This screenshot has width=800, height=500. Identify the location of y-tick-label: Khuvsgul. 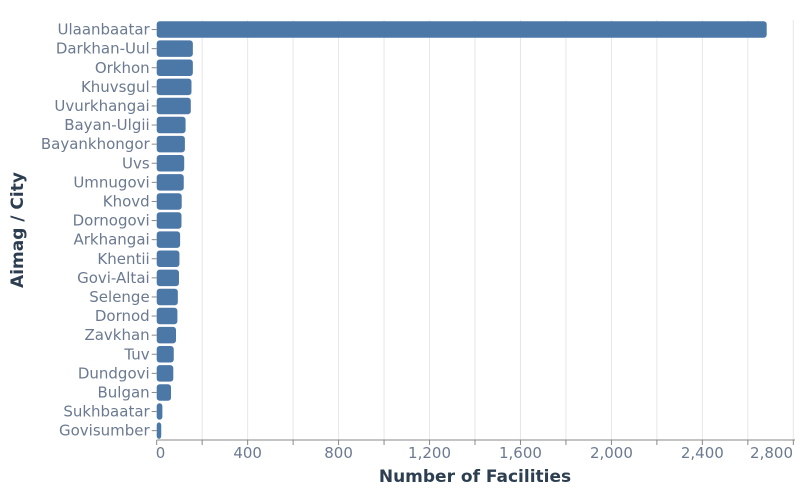
(115, 87).